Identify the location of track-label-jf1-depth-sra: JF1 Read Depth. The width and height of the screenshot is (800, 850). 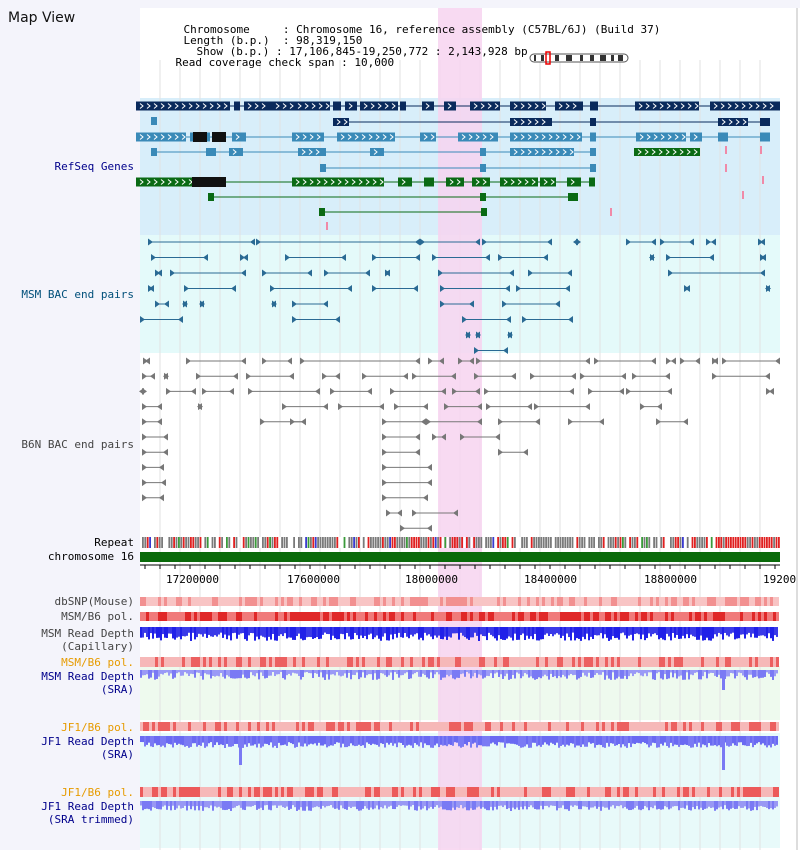
(87, 741).